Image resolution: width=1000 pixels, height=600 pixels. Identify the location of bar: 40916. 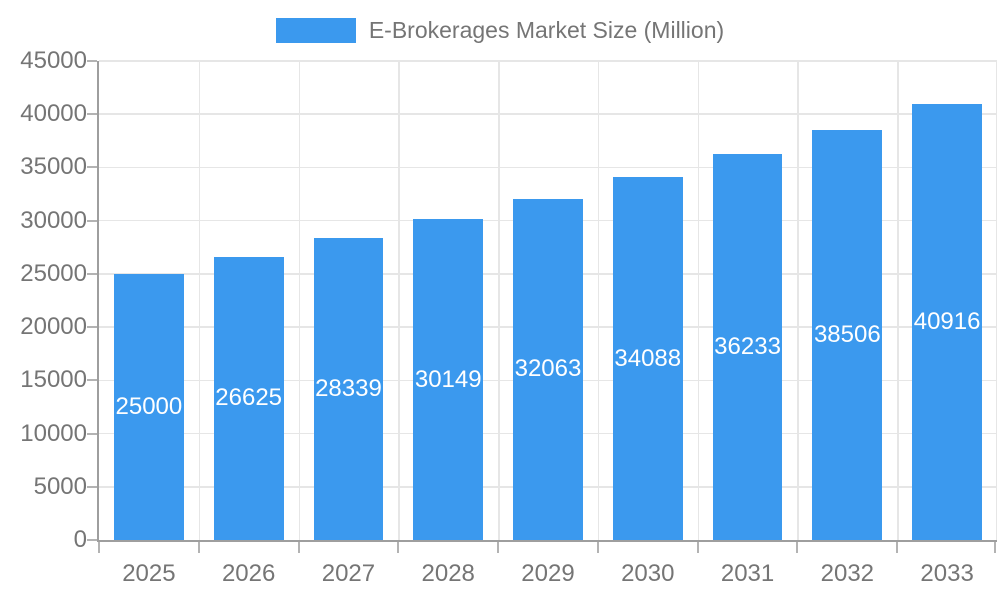
(947, 322).